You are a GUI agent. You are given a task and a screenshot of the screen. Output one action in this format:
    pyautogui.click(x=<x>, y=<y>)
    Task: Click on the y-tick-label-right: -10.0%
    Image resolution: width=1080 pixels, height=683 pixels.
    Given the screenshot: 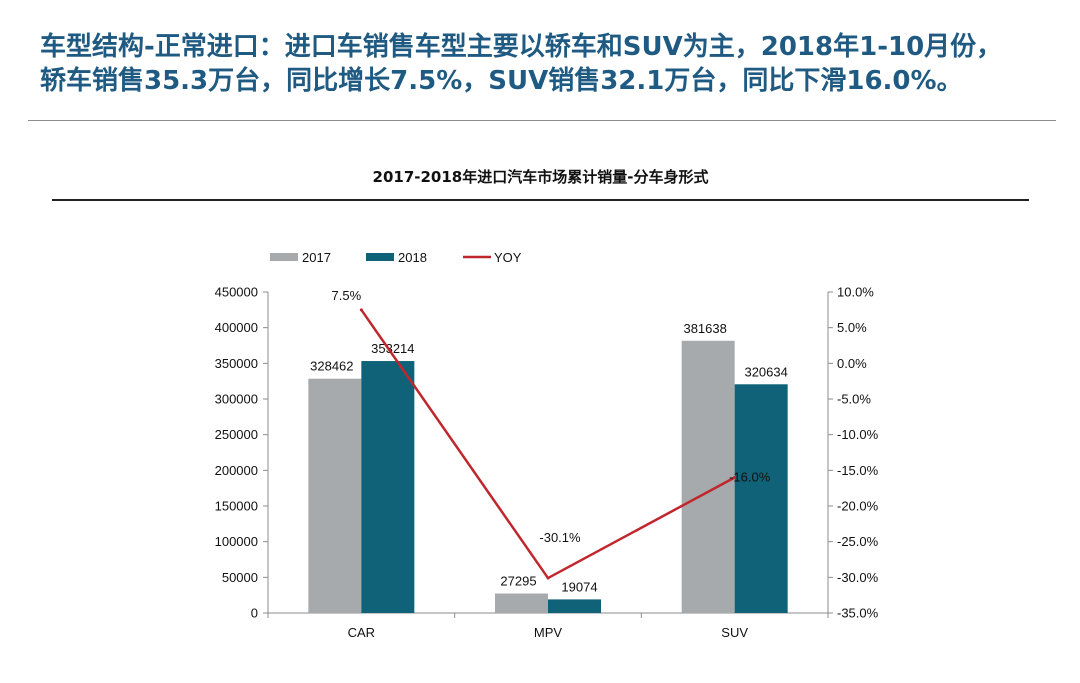 What is the action you would take?
    pyautogui.click(x=858, y=434)
    